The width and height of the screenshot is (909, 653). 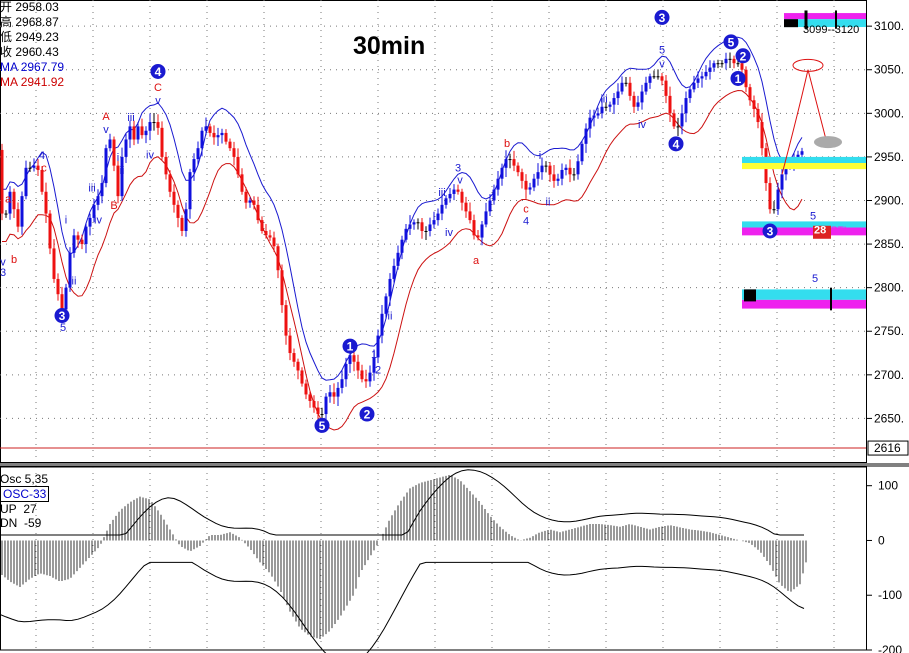 What do you see at coordinates (889, 288) in the screenshot?
I see `price-tick-label: 2800.` at bounding box center [889, 288].